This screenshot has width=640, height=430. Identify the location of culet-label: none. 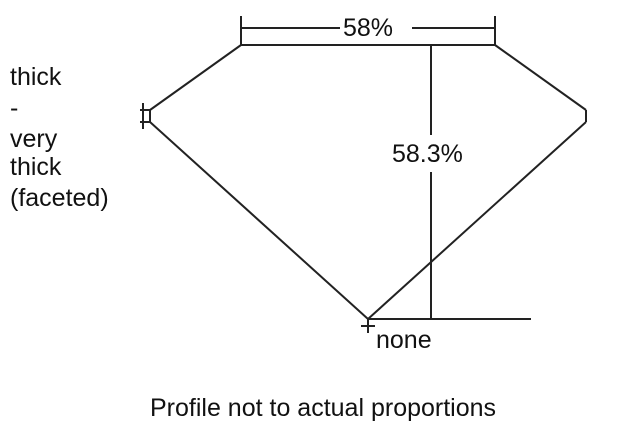
(404, 340).